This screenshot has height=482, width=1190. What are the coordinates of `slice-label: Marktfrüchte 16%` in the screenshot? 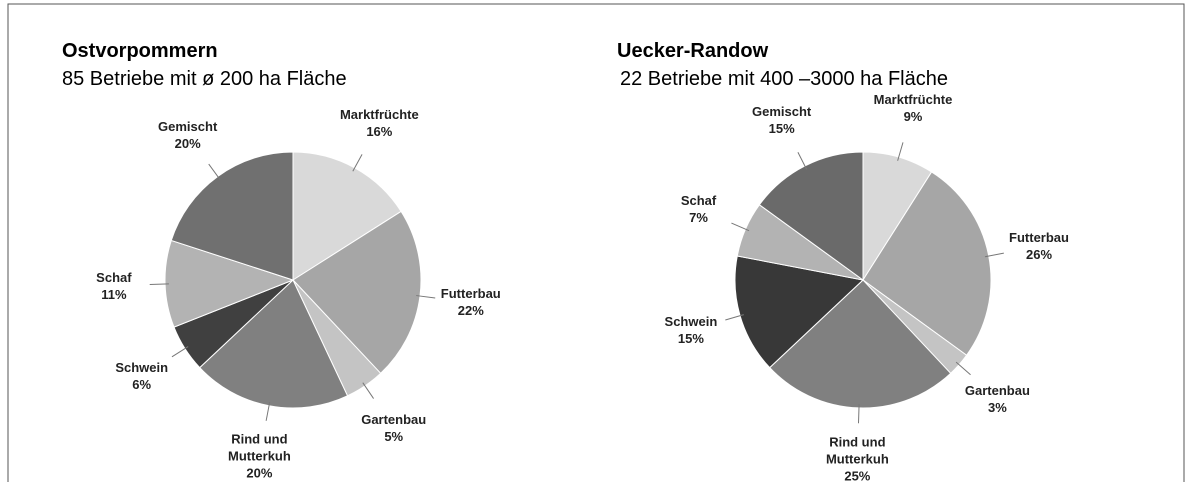 It's located at (379, 123).